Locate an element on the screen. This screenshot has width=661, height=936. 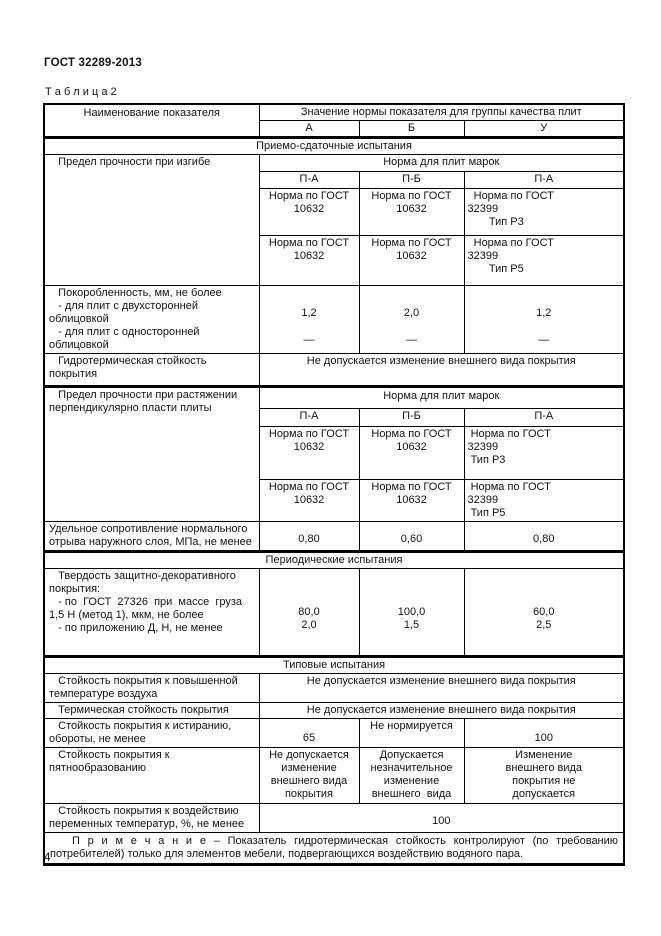
tension-mark-a: П-А is located at coordinates (309, 417).